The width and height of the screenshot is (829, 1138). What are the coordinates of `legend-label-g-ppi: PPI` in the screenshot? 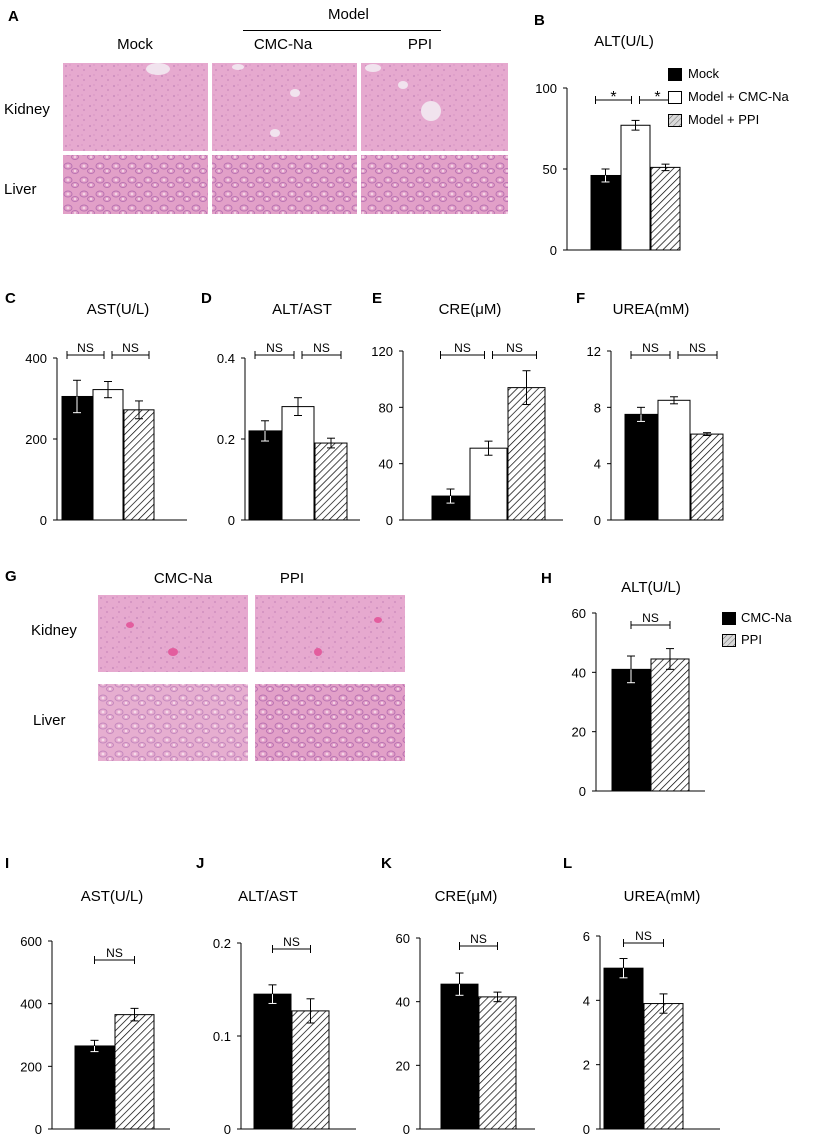 It's located at (751, 639).